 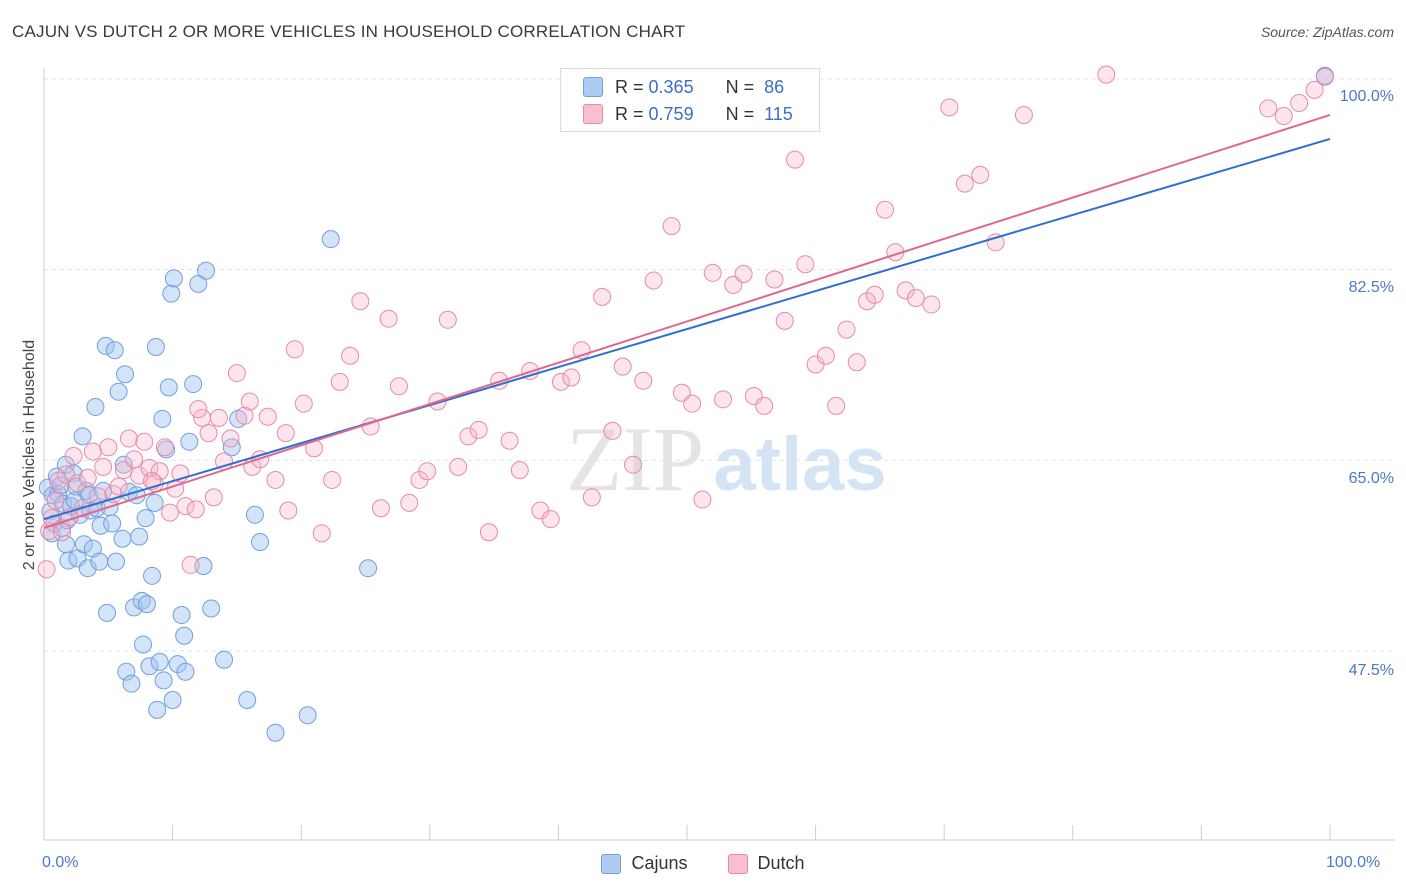 What do you see at coordinates (683, 87) in the screenshot?
I see `legend-row-cajuns: R = 0.365 N = 86` at bounding box center [683, 87].